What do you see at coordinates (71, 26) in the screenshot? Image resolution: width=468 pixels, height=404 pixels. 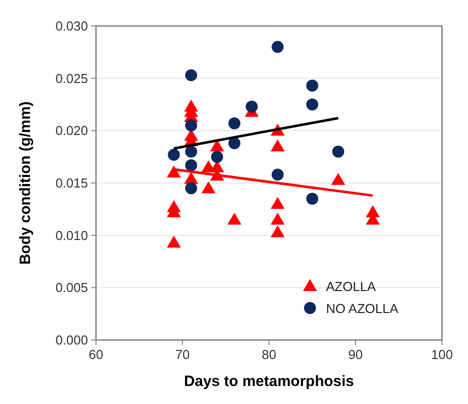 I see `y-tick-label: 0.030` at bounding box center [71, 26].